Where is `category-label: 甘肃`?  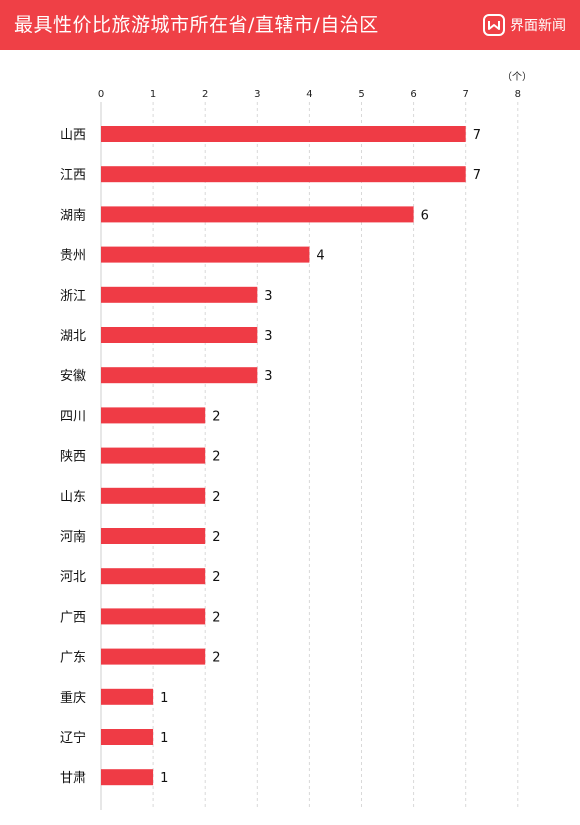 category-label: 甘肃 is located at coordinates (73, 778).